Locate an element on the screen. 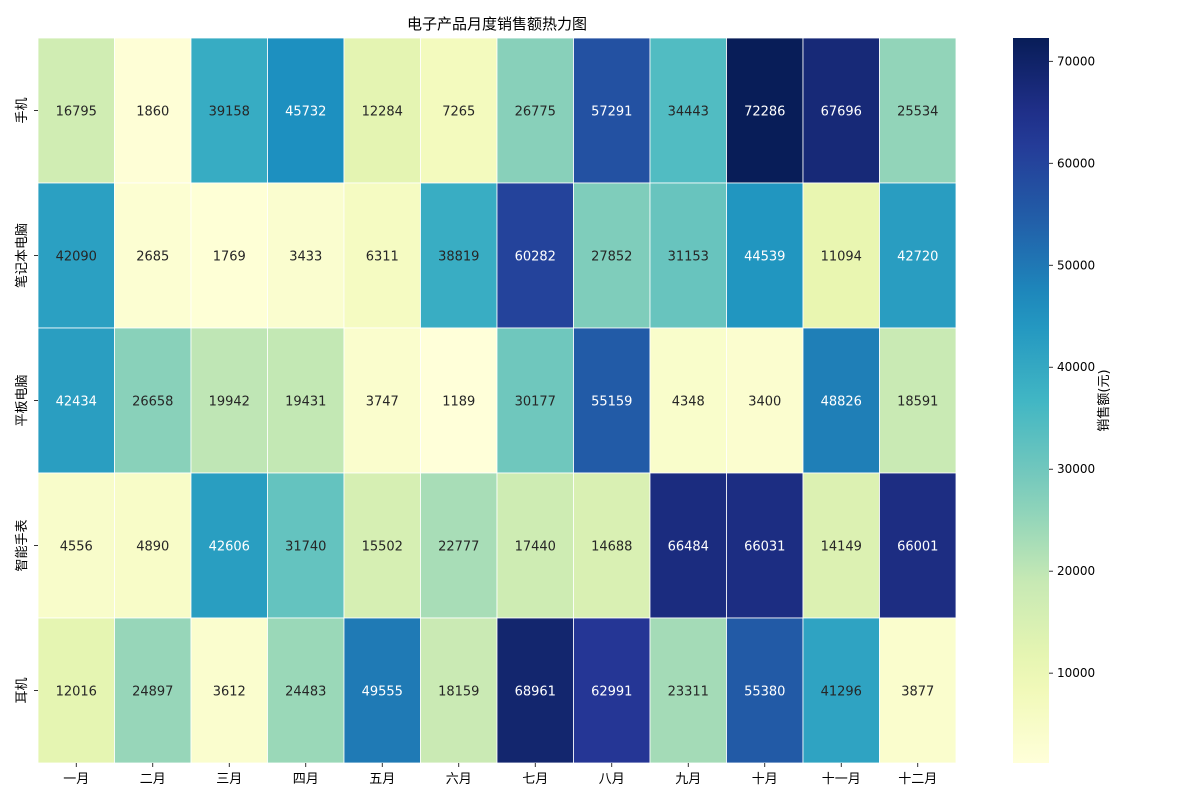 The width and height of the screenshot is (1200, 804). cell-value-label: 25534 is located at coordinates (917, 112).